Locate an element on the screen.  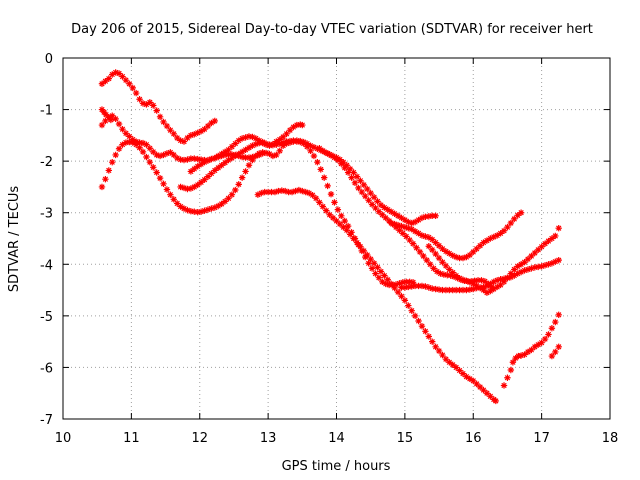
x-tick-label: 13 is located at coordinates (268, 438).